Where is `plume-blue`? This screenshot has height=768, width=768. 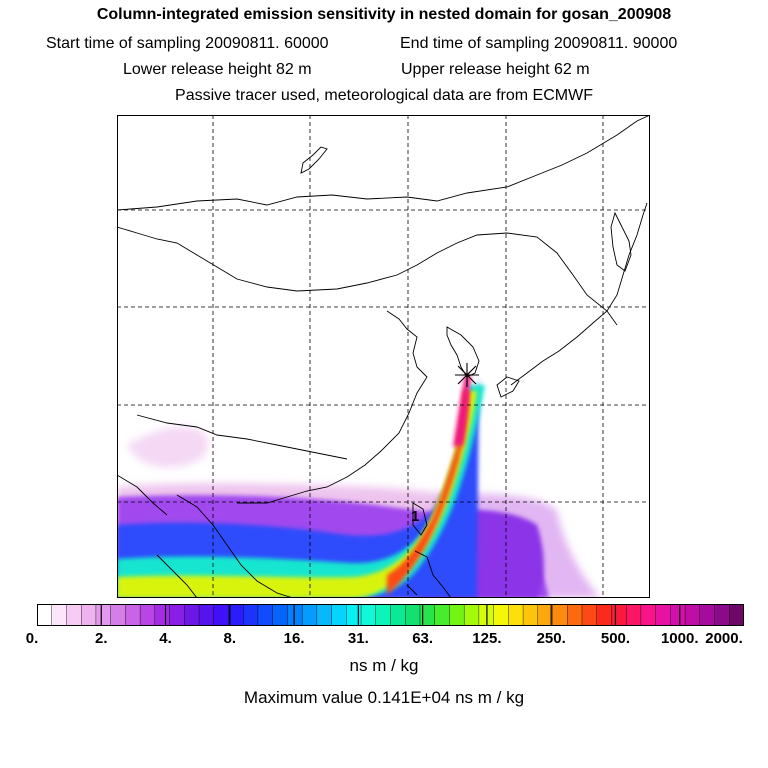 plume-blue is located at coordinates (298, 487).